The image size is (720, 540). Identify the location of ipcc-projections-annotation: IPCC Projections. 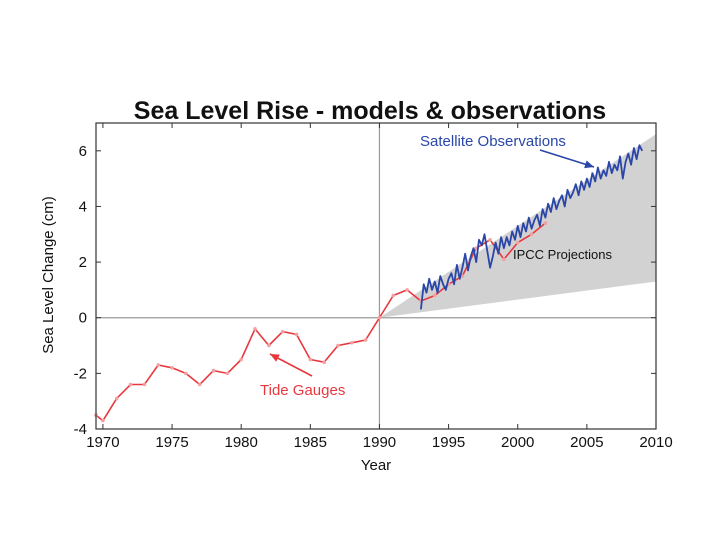
(562, 254).